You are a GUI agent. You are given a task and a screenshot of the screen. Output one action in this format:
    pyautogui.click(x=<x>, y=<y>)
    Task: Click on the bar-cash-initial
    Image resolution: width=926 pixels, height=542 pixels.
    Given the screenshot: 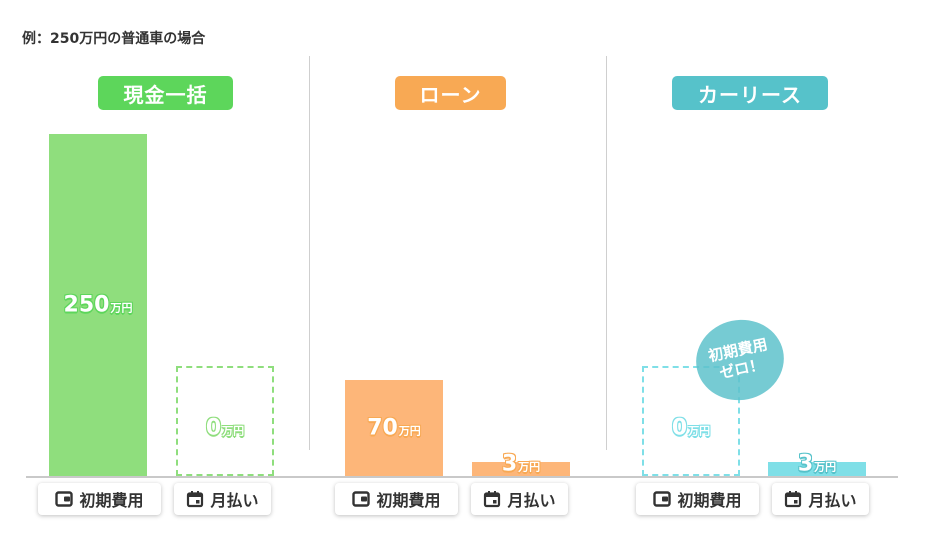 What is the action you would take?
    pyautogui.click(x=98, y=305)
    